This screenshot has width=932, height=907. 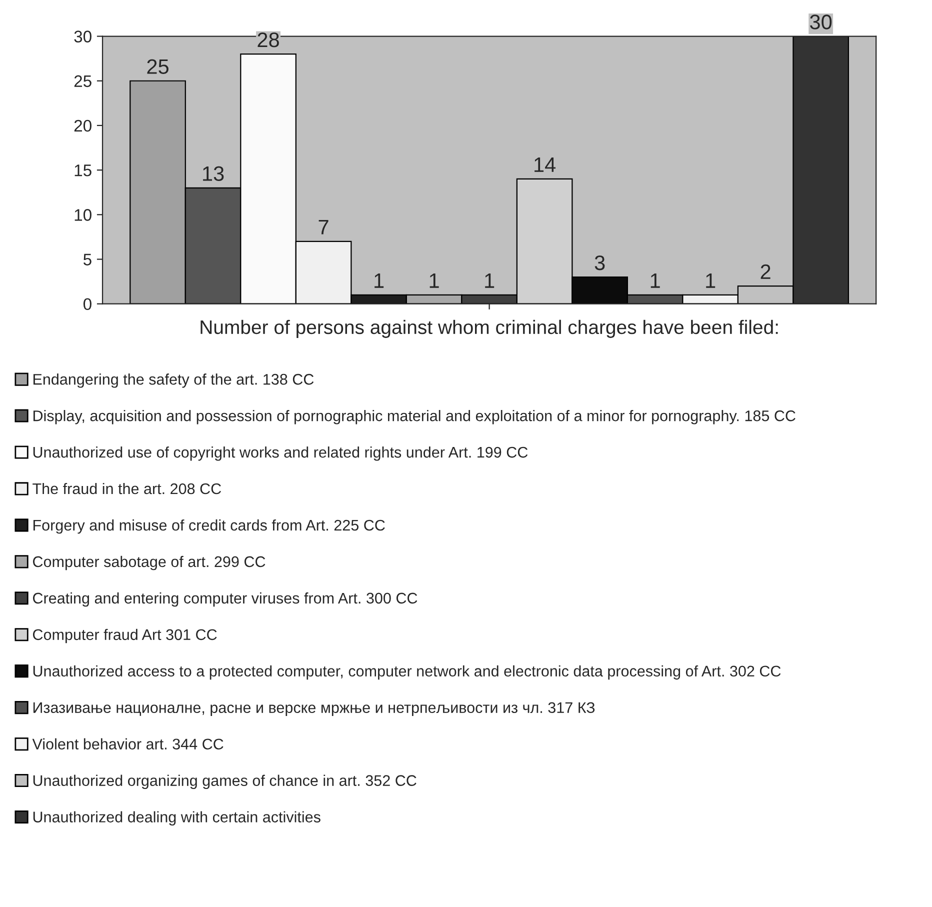 What do you see at coordinates (157, 66) in the screenshot?
I see `data-label: 25` at bounding box center [157, 66].